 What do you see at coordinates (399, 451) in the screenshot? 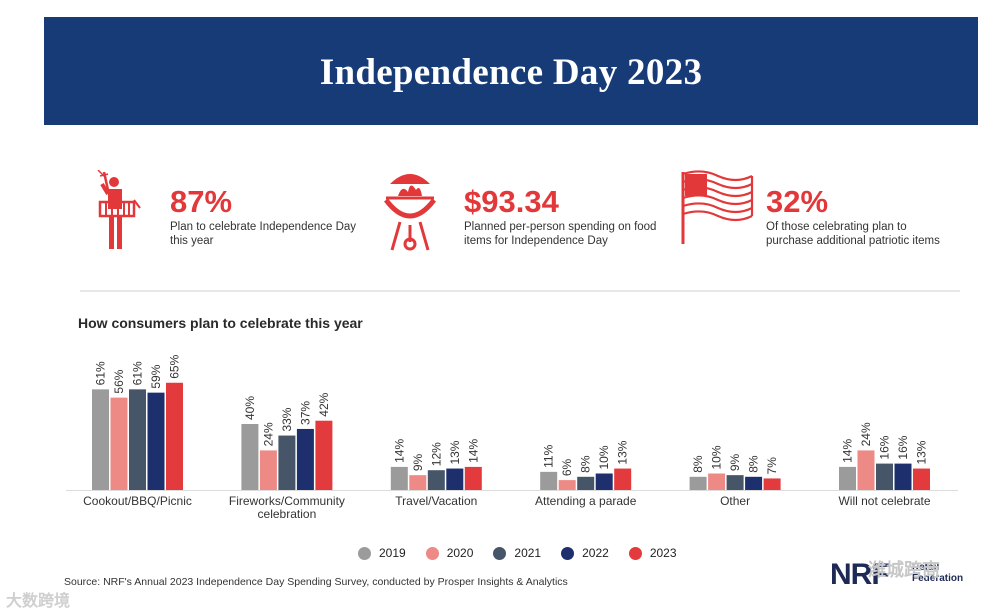
I see `data-label-2019-2: 14%` at bounding box center [399, 451].